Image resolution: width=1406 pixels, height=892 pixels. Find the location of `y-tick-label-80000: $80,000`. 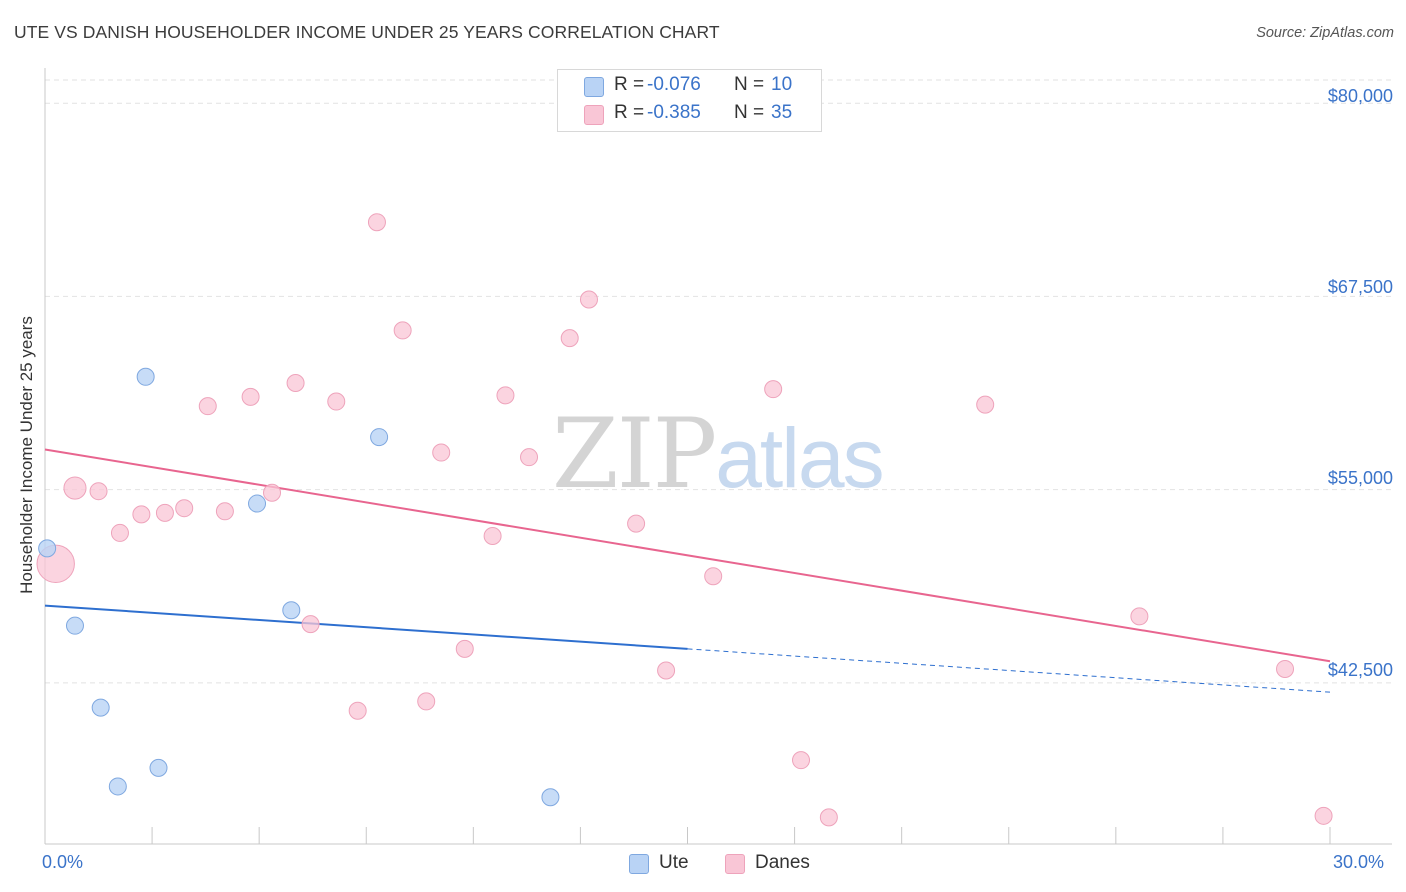

y-tick-label-80000: $80,000 is located at coordinates (1360, 96).